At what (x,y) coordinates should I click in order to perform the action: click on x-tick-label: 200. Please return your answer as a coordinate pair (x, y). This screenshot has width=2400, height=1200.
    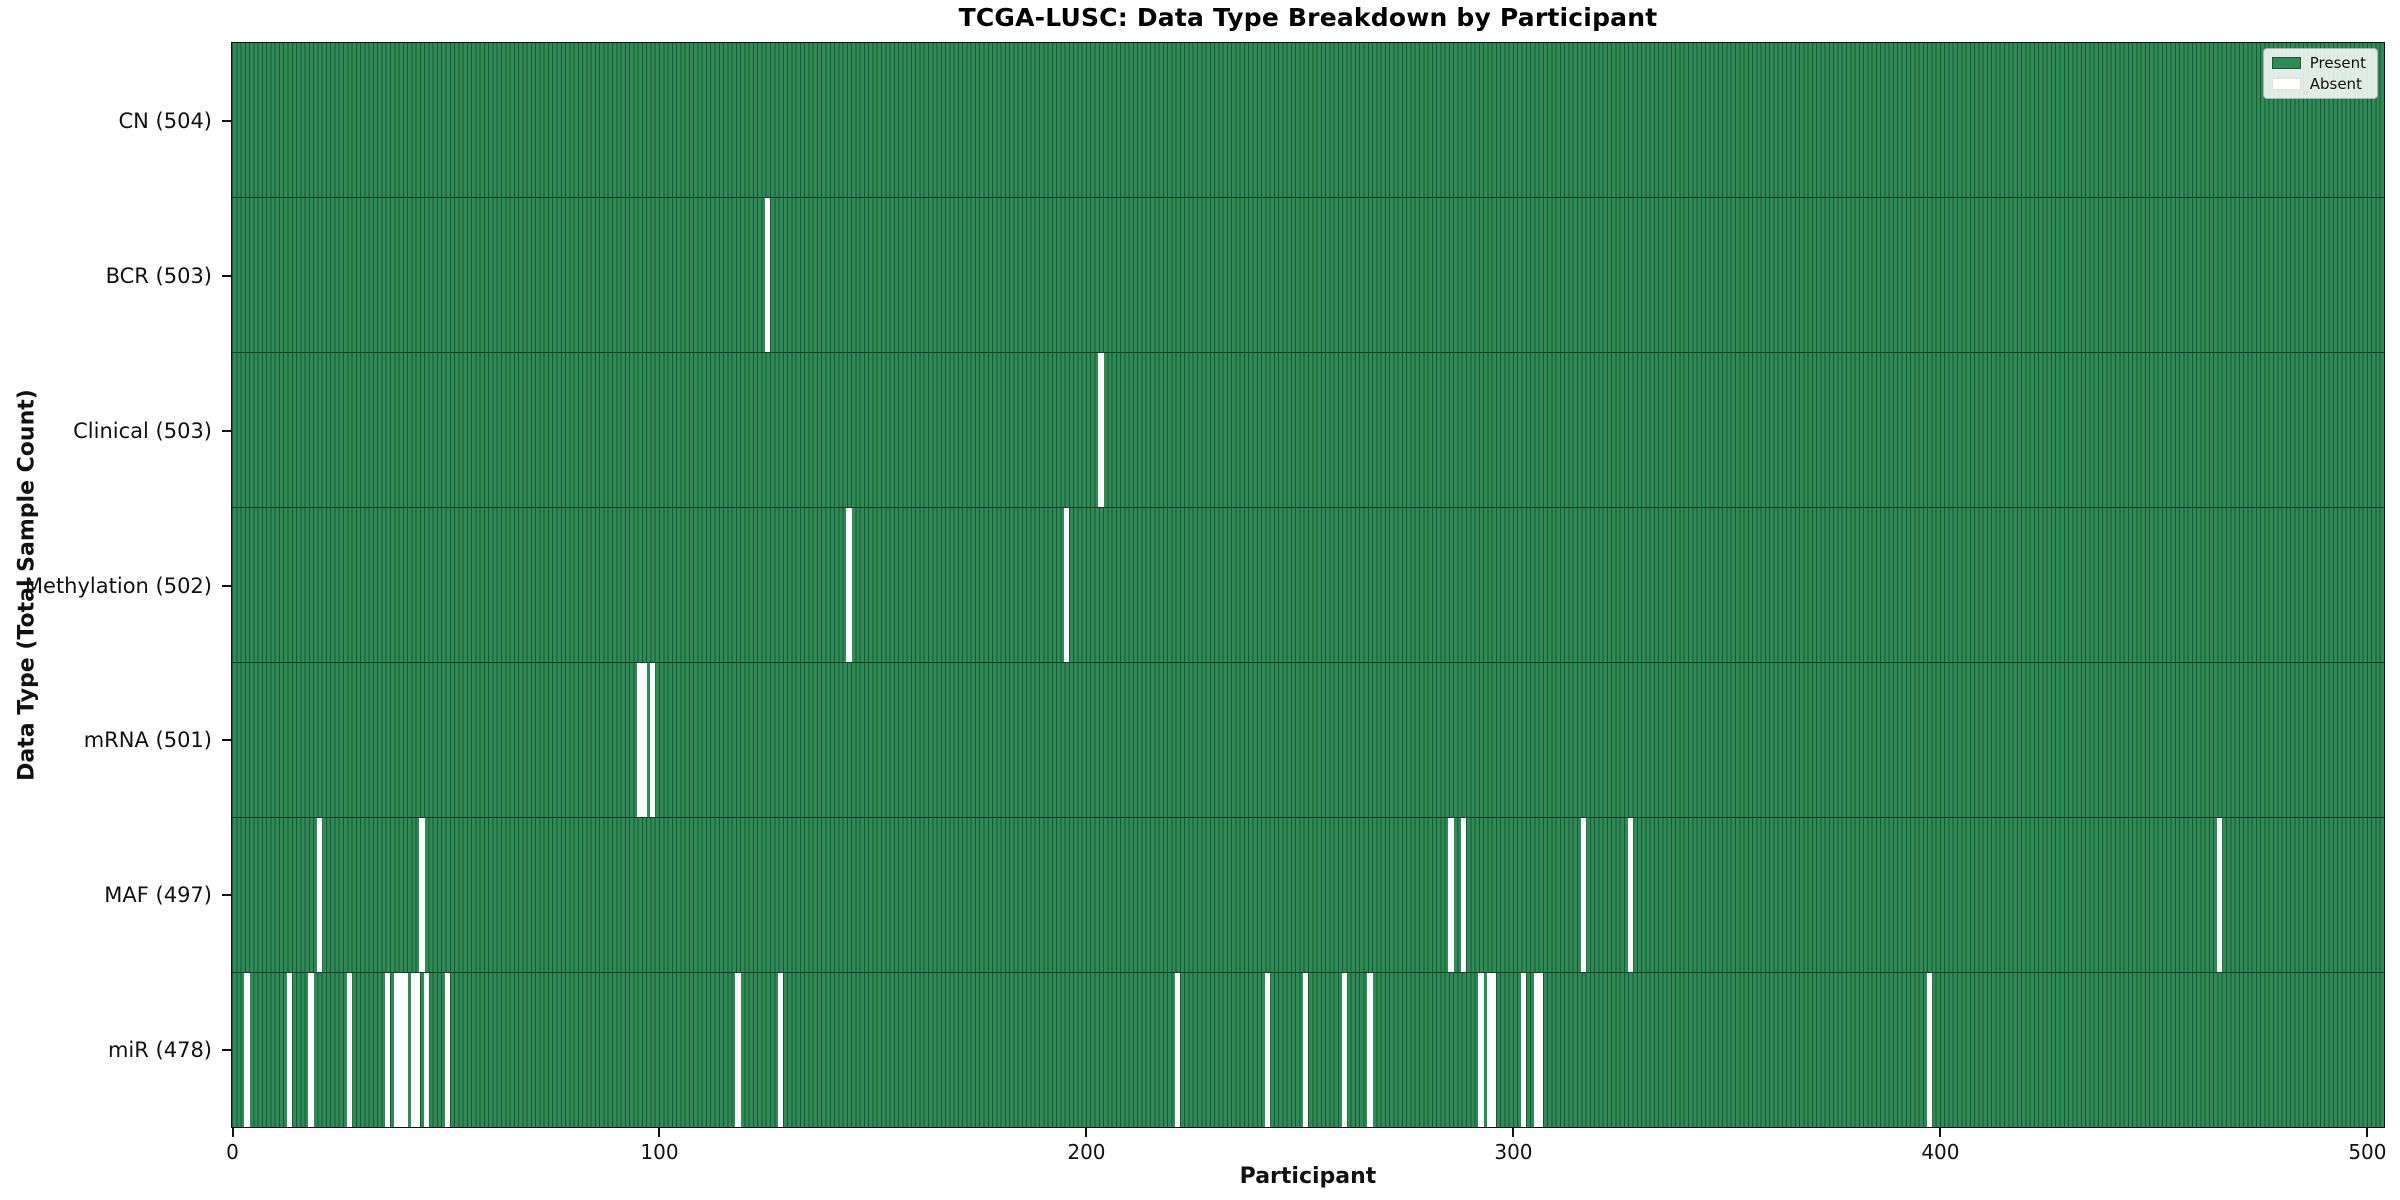
    Looking at the image, I should click on (1086, 1152).